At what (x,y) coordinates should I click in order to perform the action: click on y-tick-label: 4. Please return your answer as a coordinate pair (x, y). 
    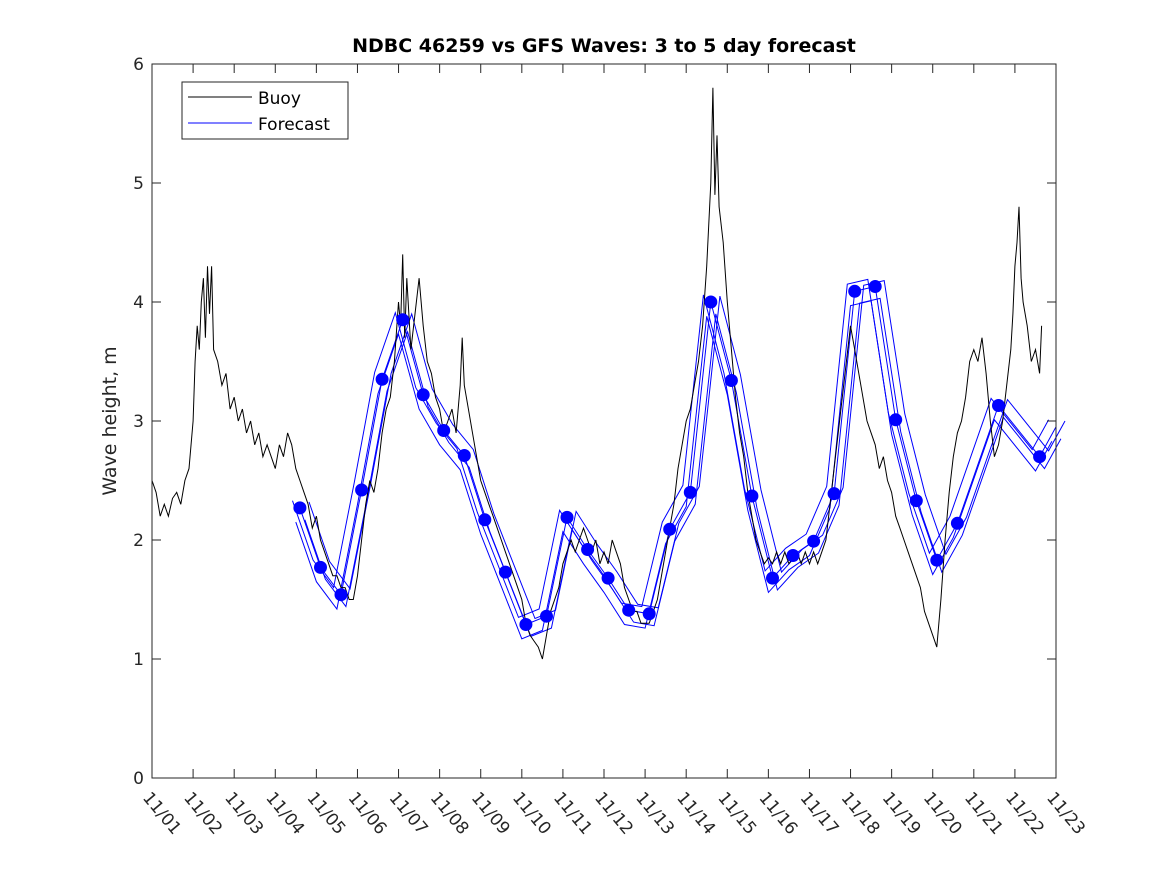
    Looking at the image, I should click on (138, 303).